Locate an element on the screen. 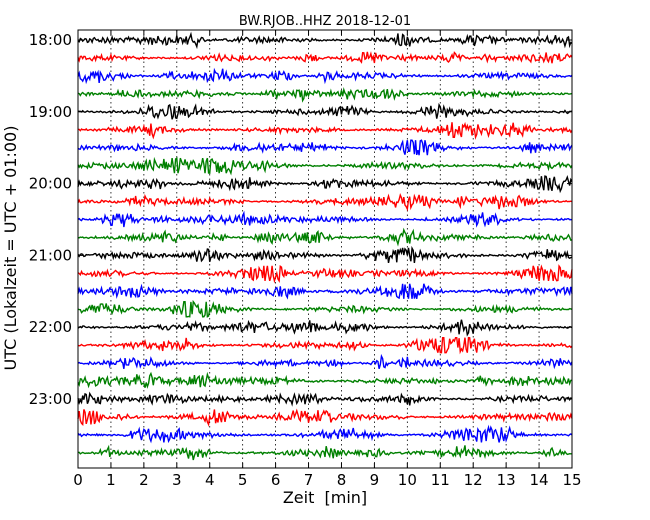  x-tick-label: 5 is located at coordinates (243, 480).